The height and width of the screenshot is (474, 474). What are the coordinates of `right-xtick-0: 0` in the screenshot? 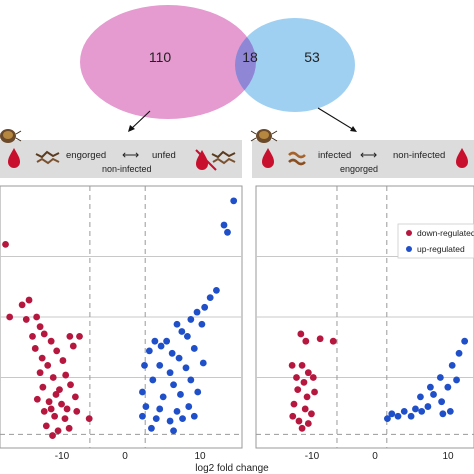 It's located at (375, 456).